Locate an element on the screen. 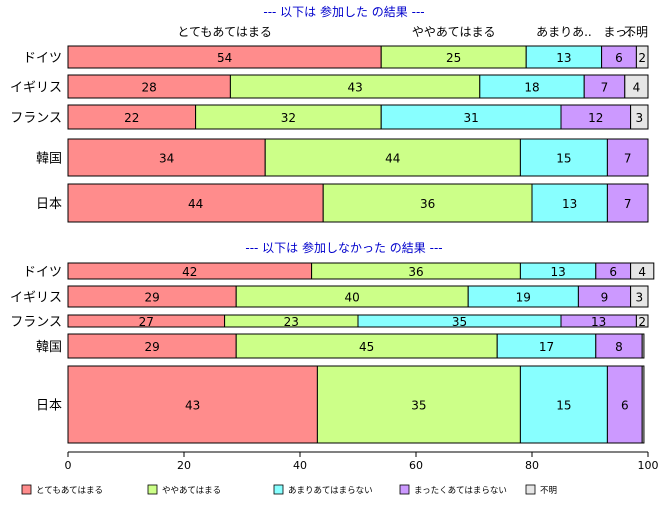 This screenshot has width=660, height=512. x-tick-label-6: 100 is located at coordinates (648, 465).